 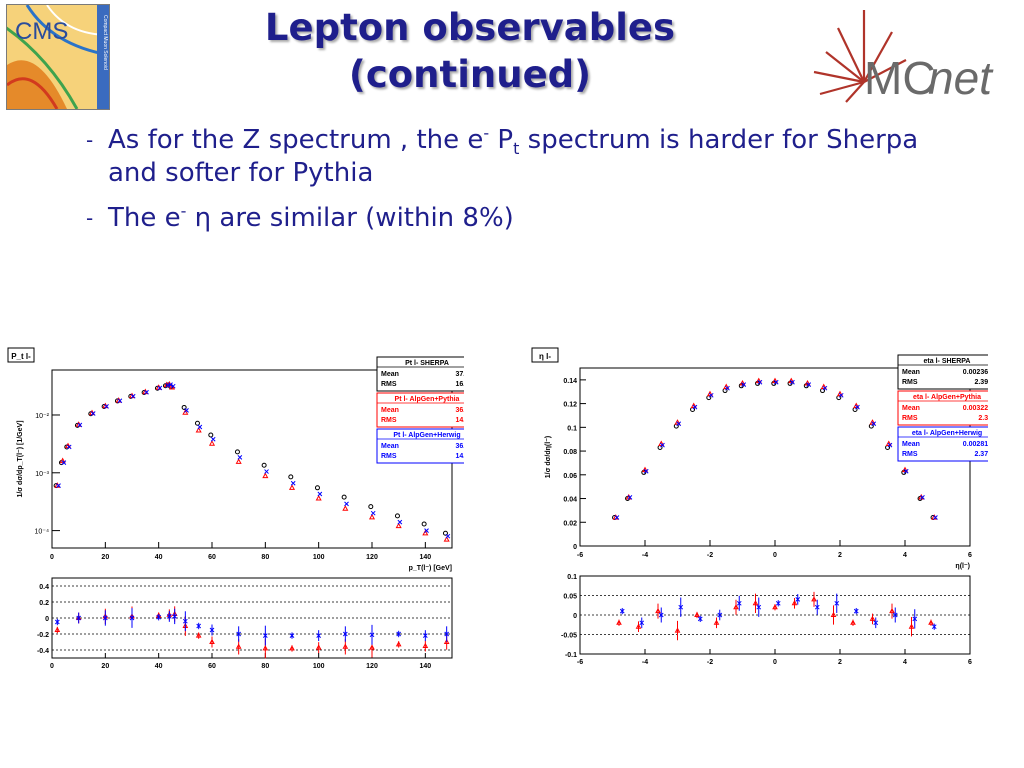 What do you see at coordinates (319, 666) in the screenshot?
I see `ratio-x-tick-label: 100` at bounding box center [319, 666].